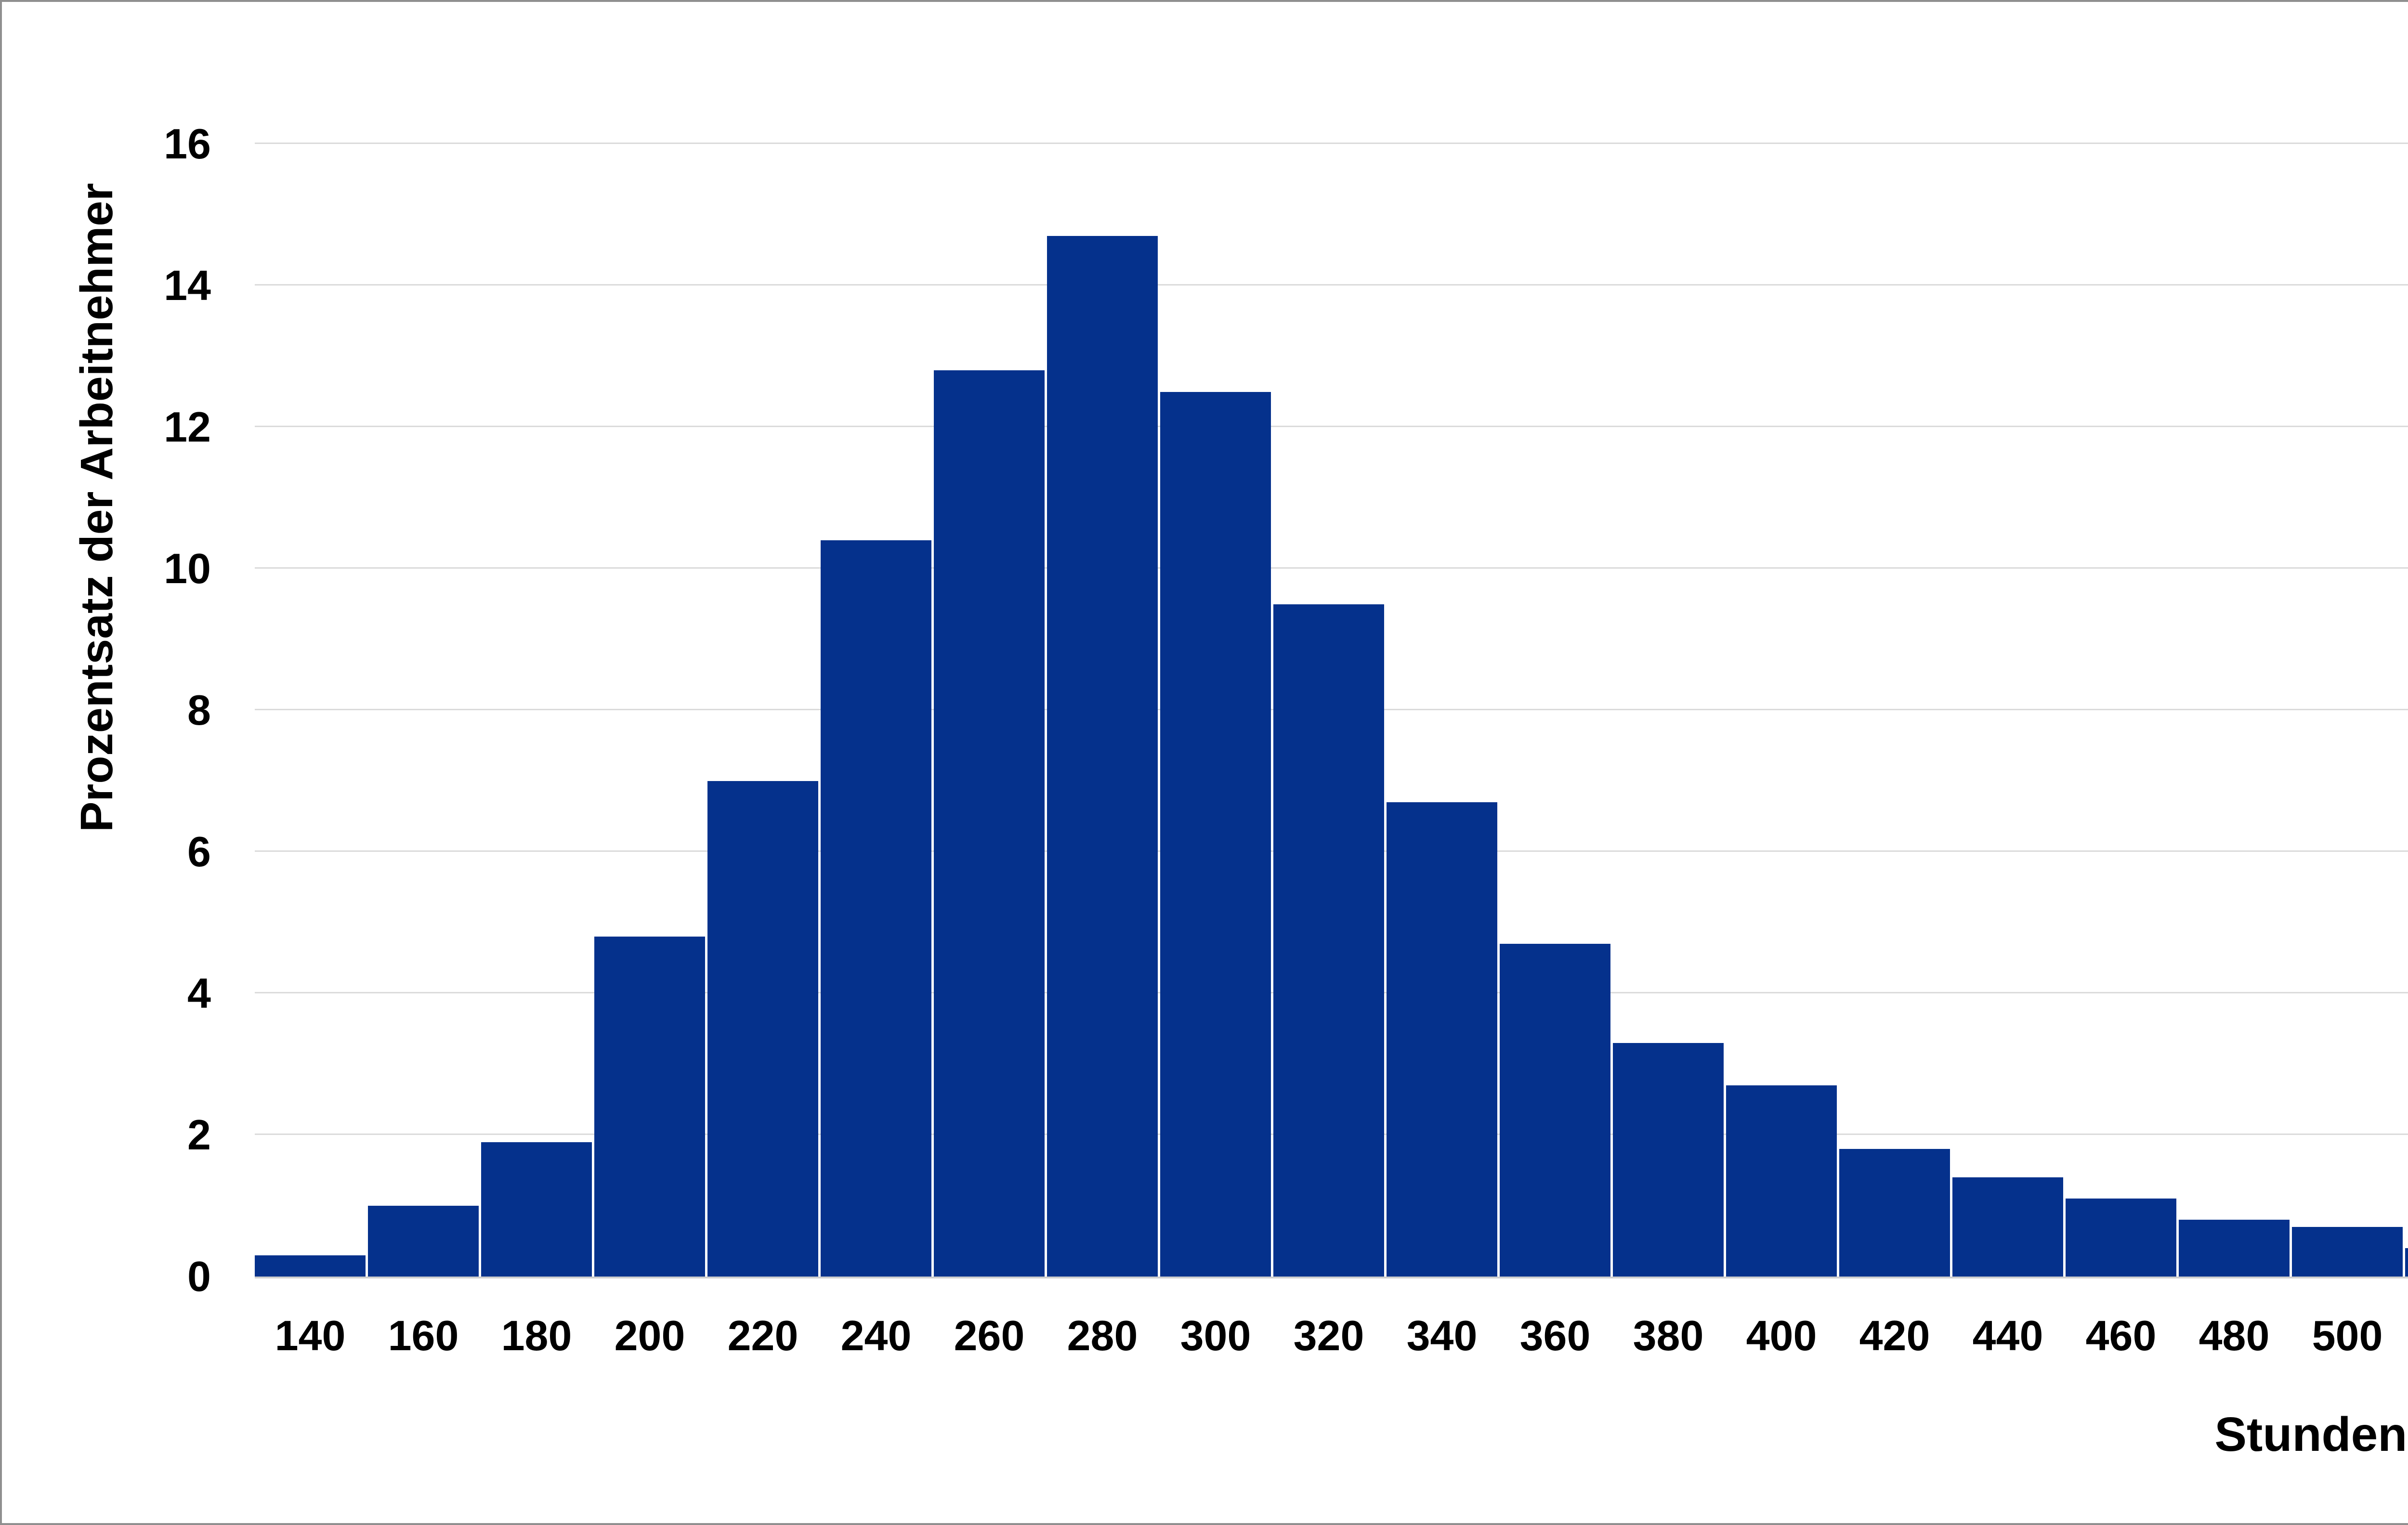 The width and height of the screenshot is (2408, 1525). What do you see at coordinates (2234, 1336) in the screenshot?
I see `x-tick-label-480: 480` at bounding box center [2234, 1336].